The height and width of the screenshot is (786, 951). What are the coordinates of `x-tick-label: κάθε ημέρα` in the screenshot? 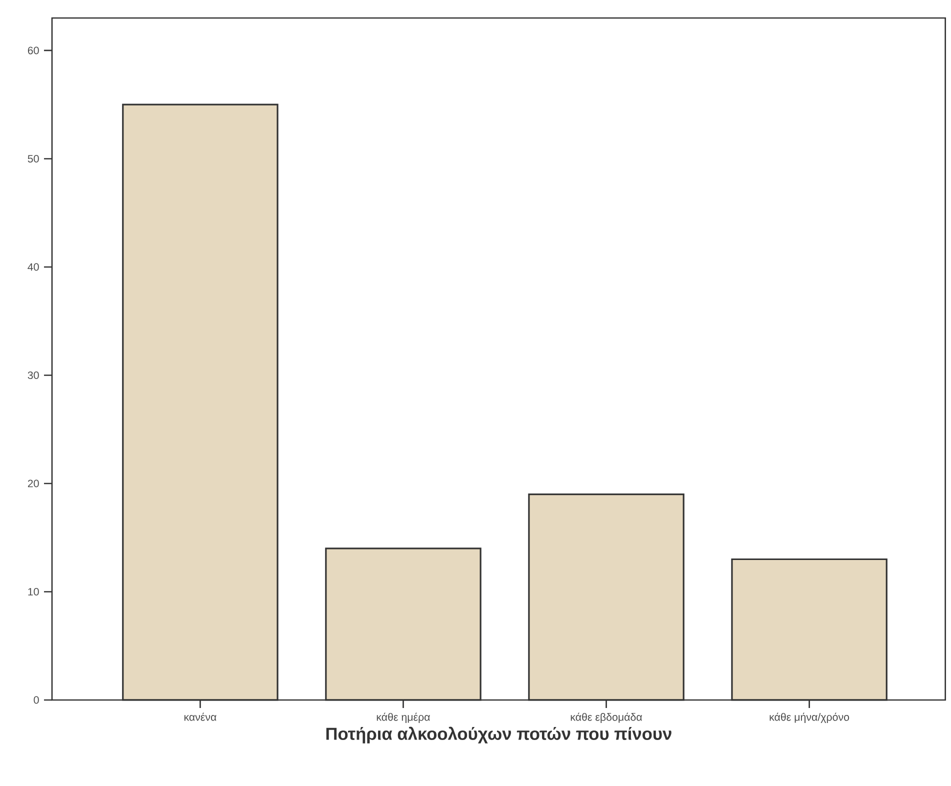 It's located at (403, 717).